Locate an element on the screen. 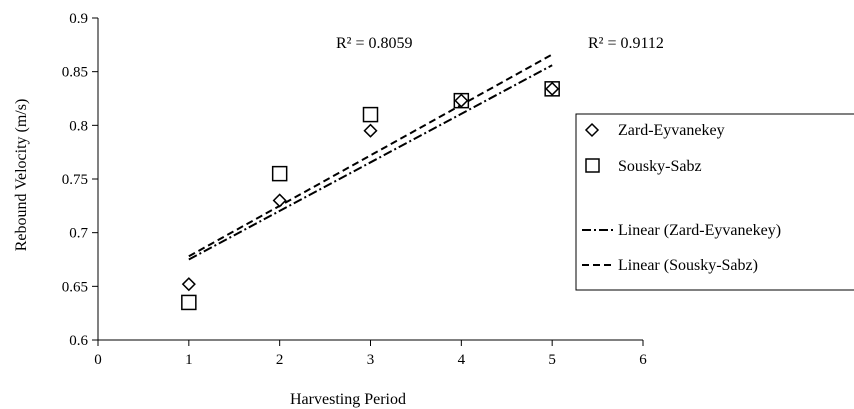 This screenshot has width=854, height=409. legend-entry-sousky: Sousky-Sabz is located at coordinates (643, 166).